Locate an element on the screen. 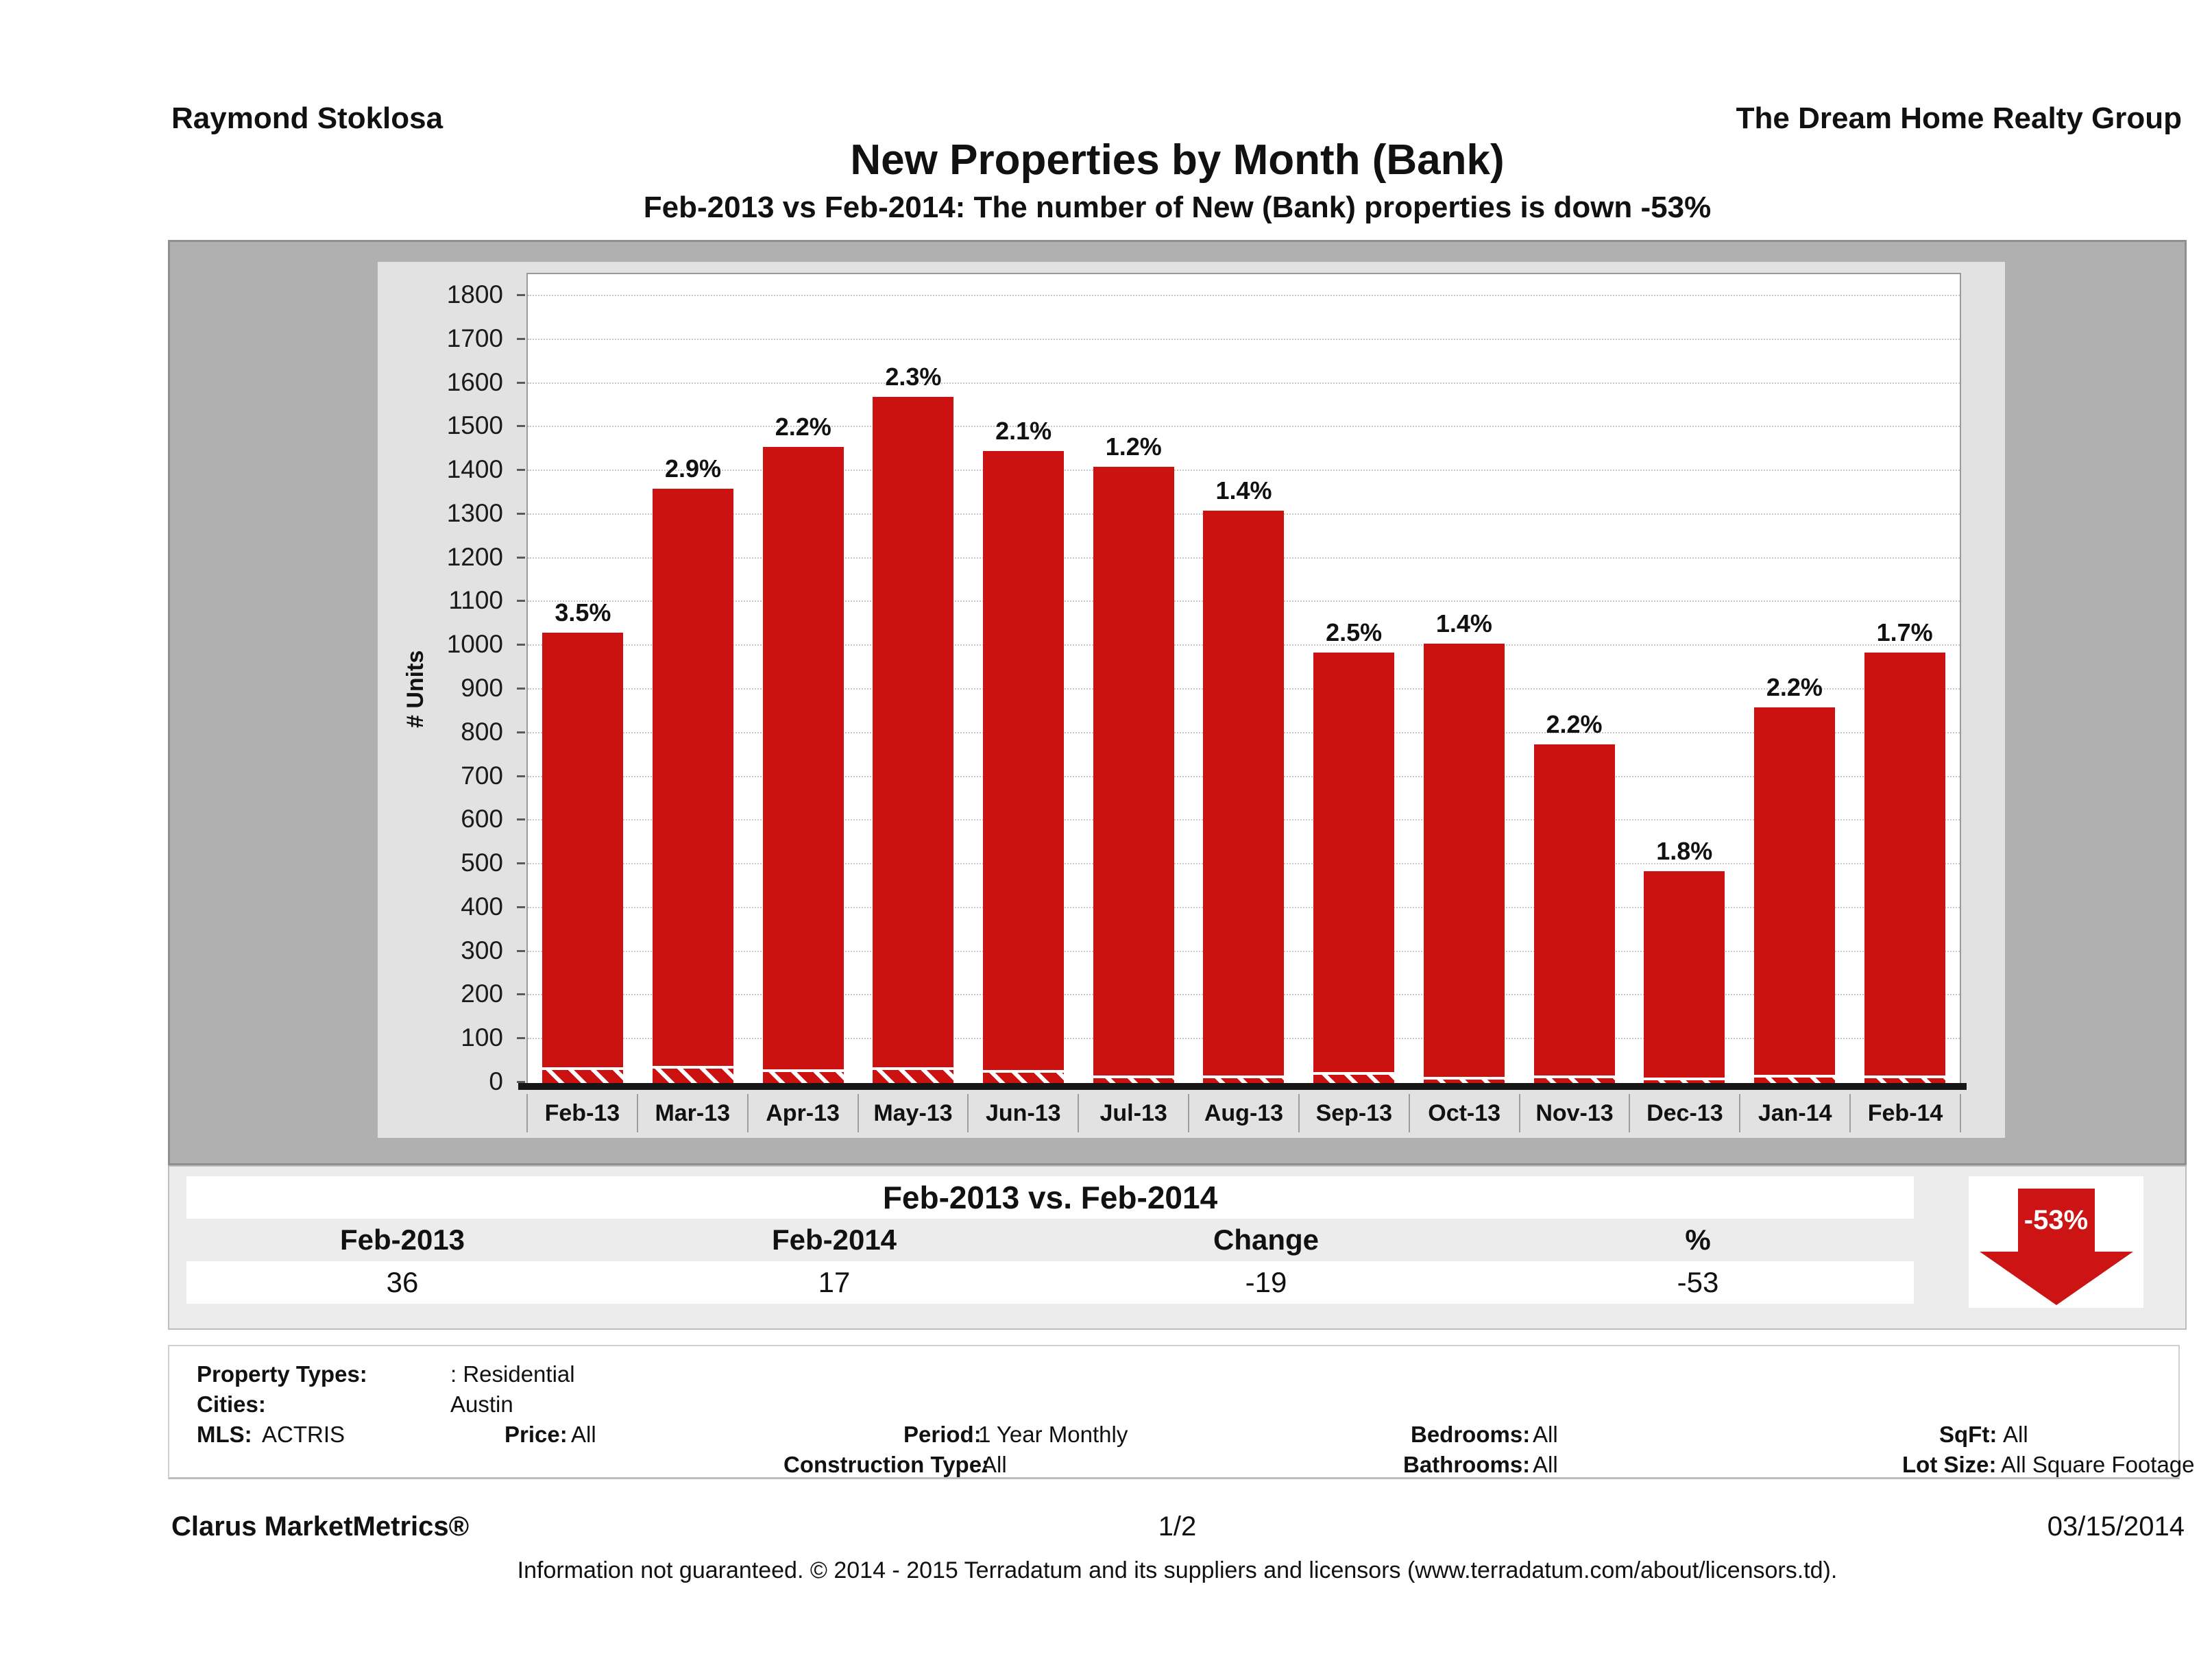 Image resolution: width=2212 pixels, height=1678 pixels. y-tick-label: 400 is located at coordinates (482, 907).